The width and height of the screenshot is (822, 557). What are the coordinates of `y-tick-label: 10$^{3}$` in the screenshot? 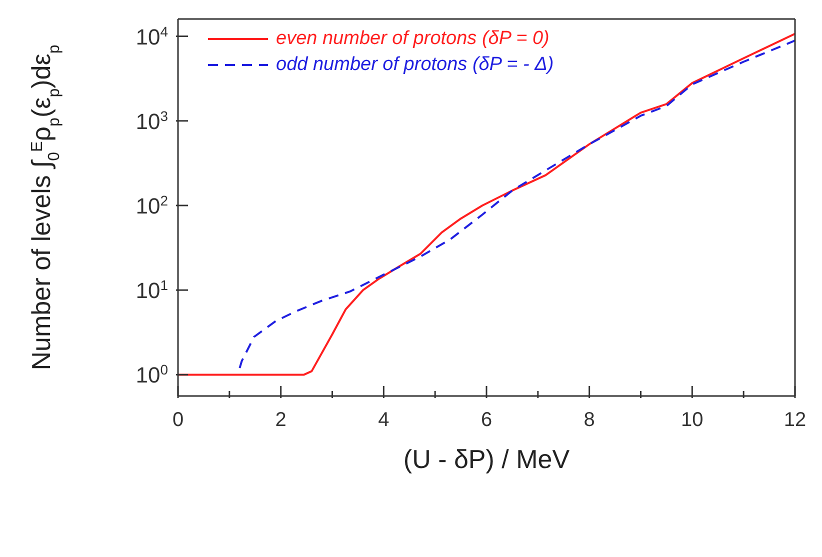 It's located at (152, 121).